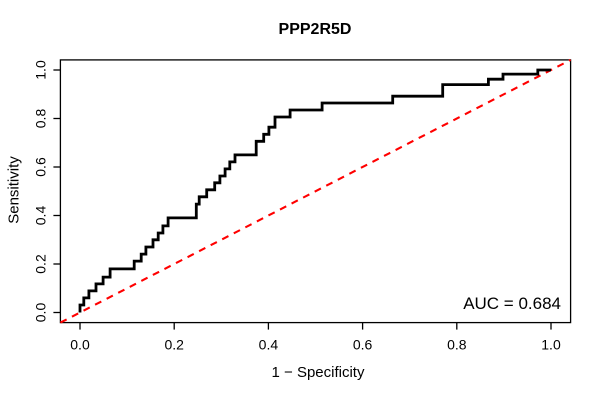 This screenshot has height=400, width=600. I want to click on y-tick-label: 0.0, so click(40, 313).